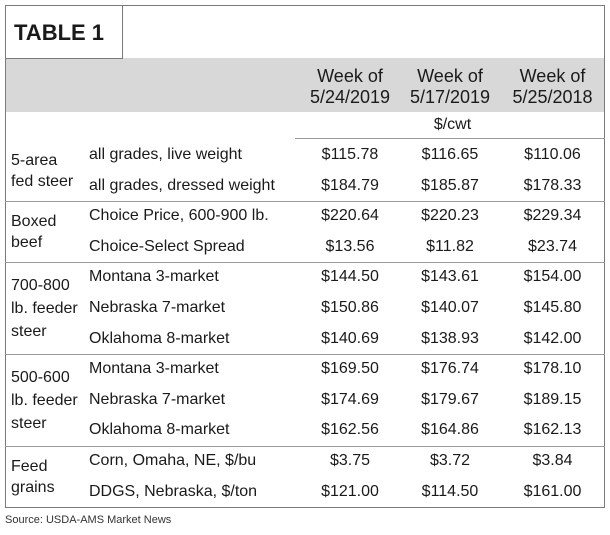 This screenshot has width=610, height=535. What do you see at coordinates (450, 460) in the screenshot?
I see `cell-value: $3.72` at bounding box center [450, 460].